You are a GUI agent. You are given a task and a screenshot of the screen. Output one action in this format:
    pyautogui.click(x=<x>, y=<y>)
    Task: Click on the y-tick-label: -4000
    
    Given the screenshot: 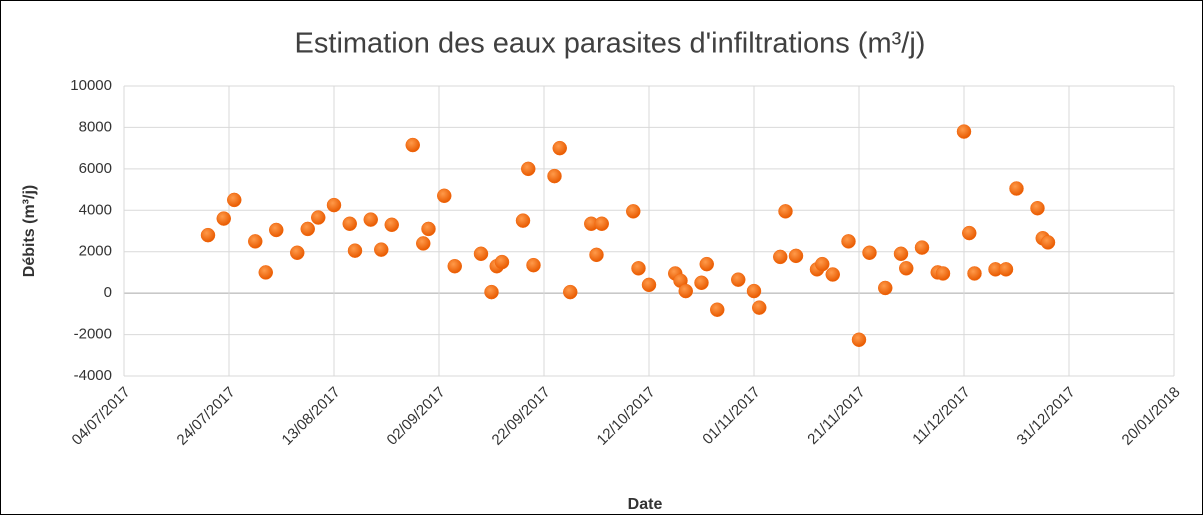 What is the action you would take?
    pyautogui.click(x=93, y=375)
    